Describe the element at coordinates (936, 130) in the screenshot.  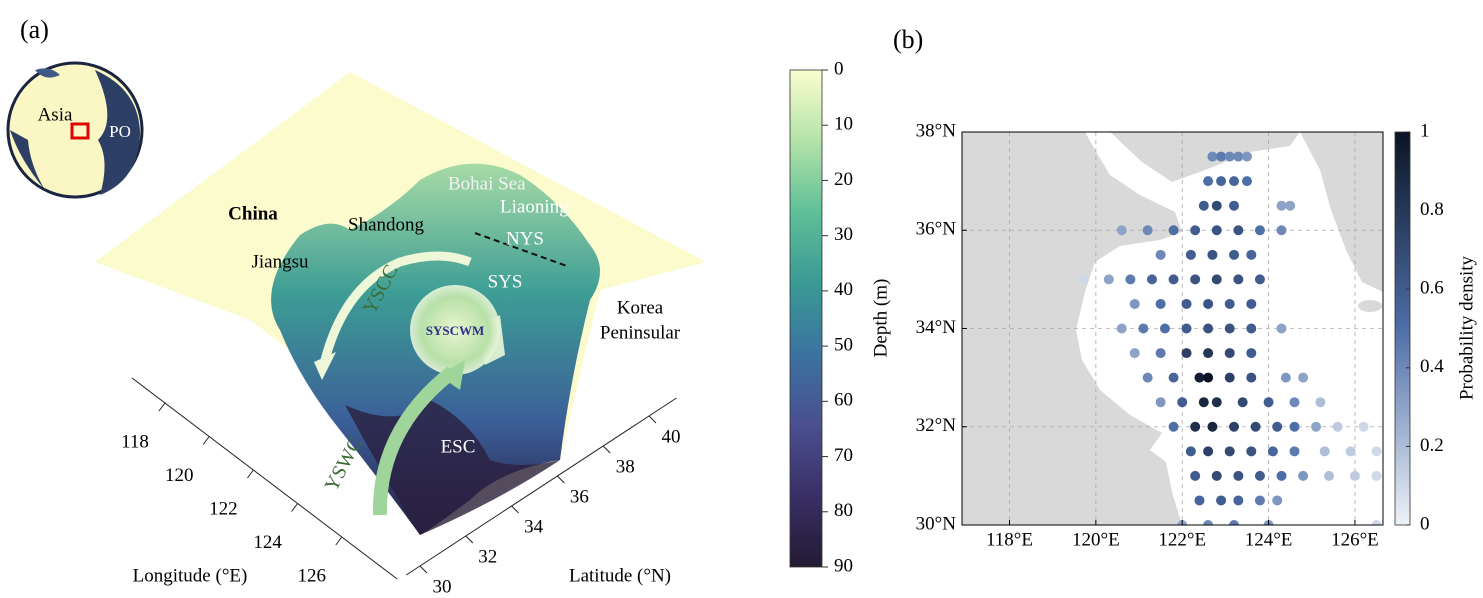
I see `y-tick-label: 38°N` at that location.